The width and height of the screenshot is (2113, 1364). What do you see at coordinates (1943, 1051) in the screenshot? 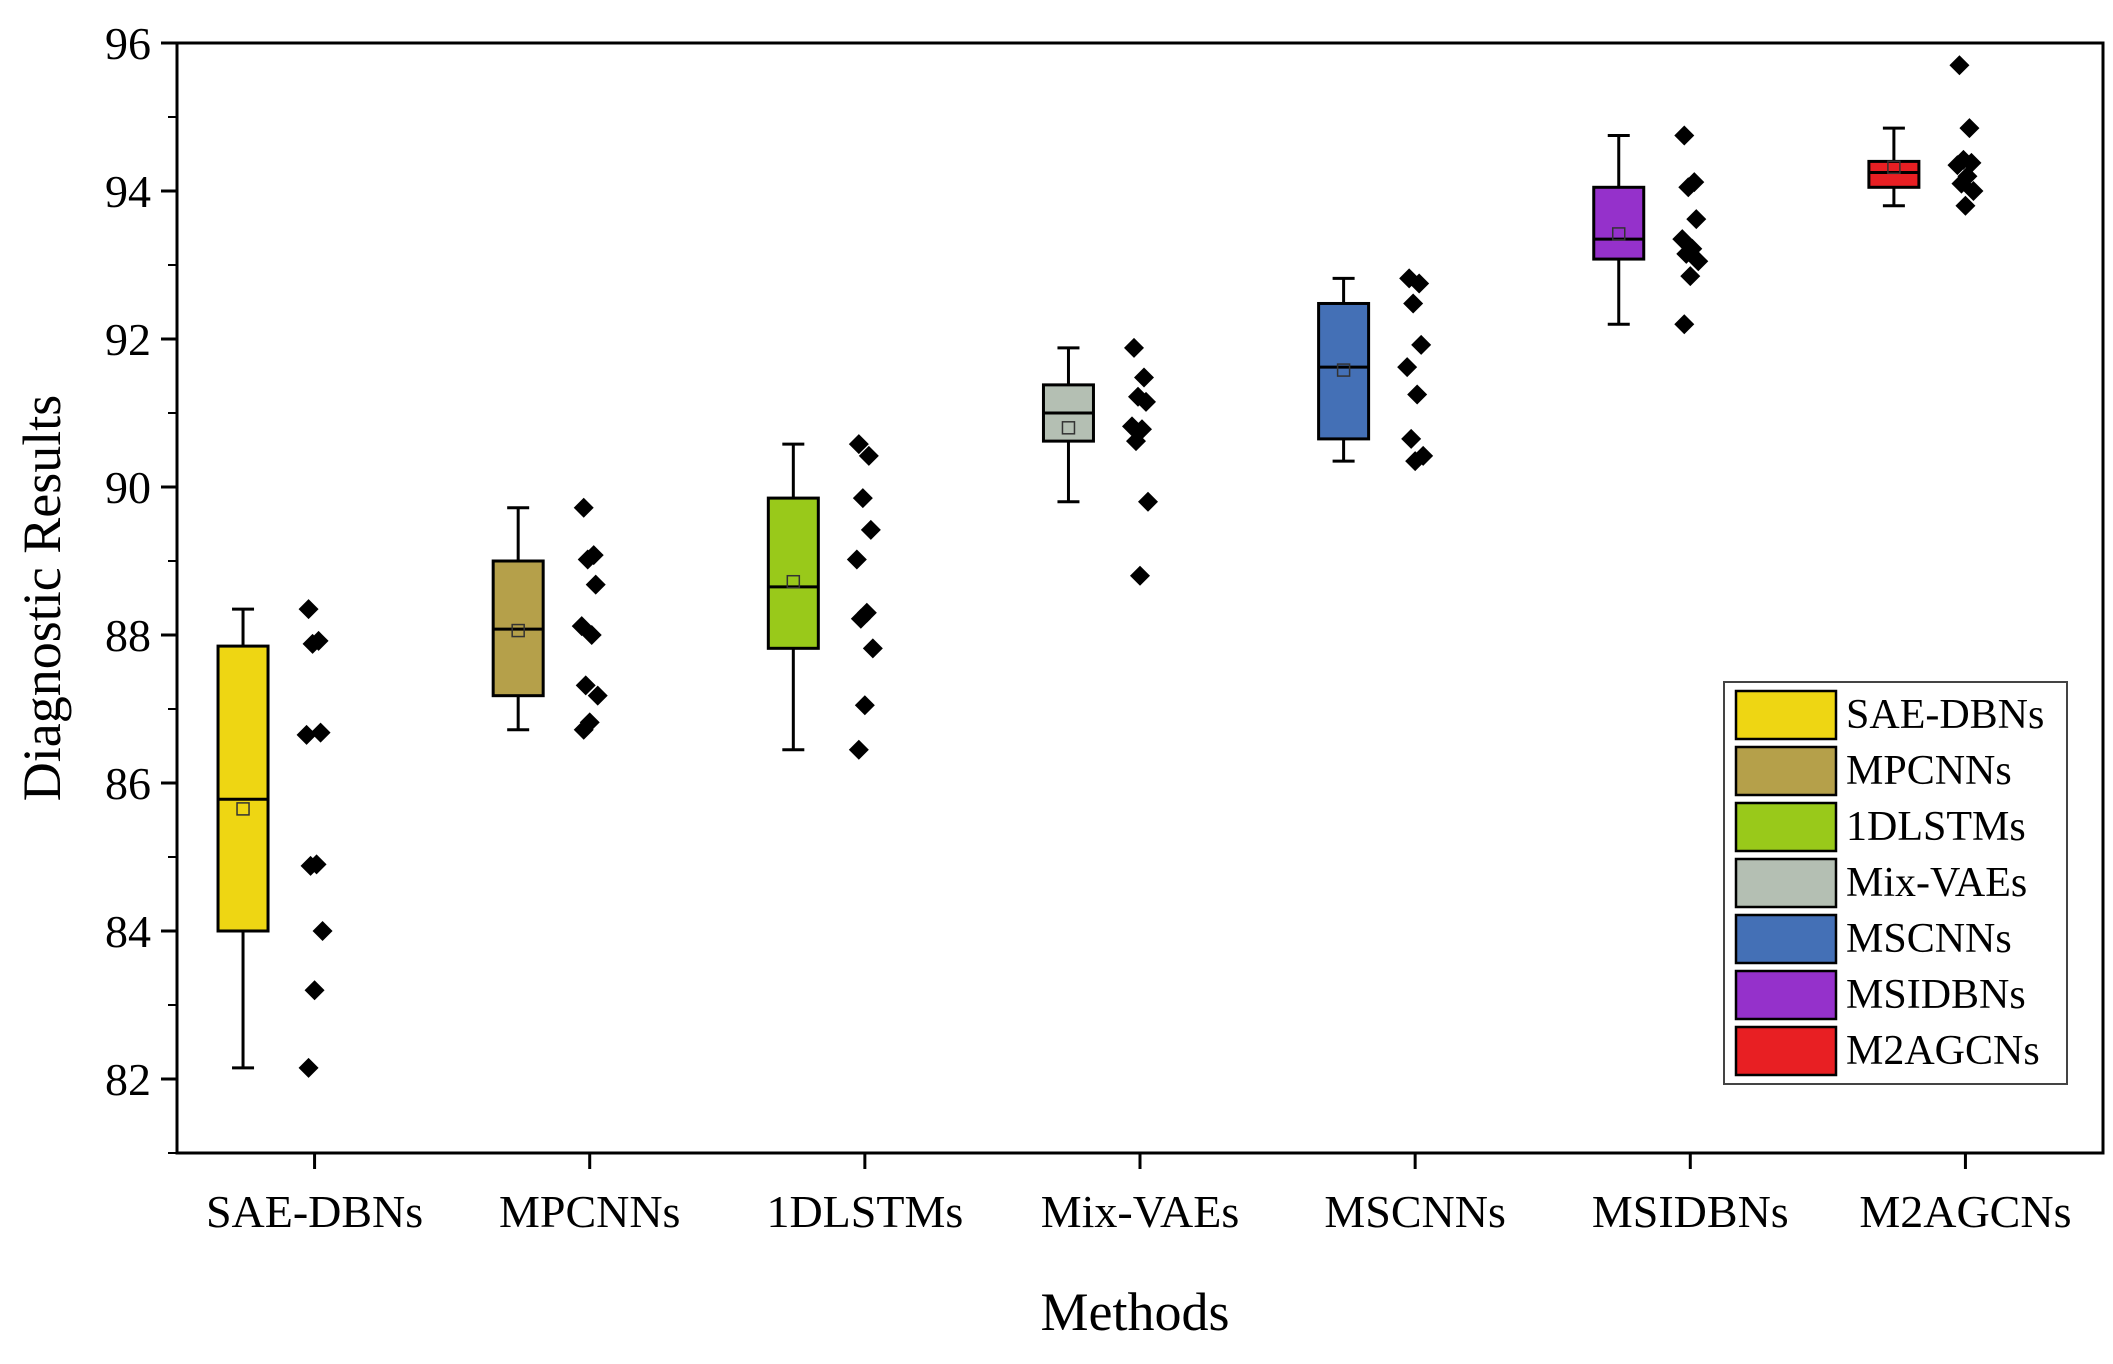
I see `legend-label: M2AGCNs` at bounding box center [1943, 1051].